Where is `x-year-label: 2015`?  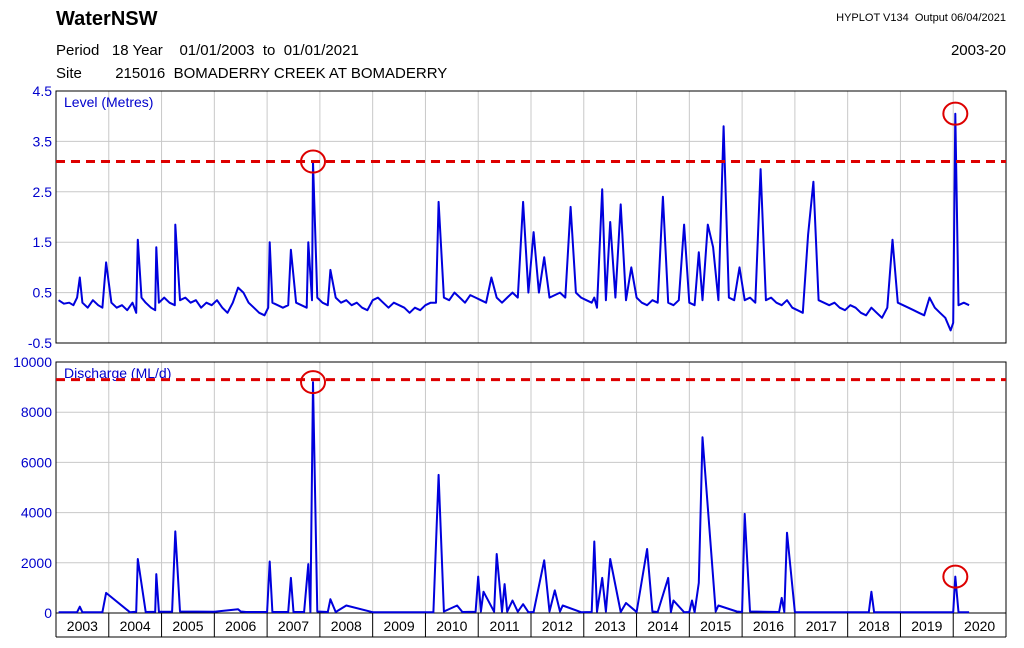
x-year-label: 2015 is located at coordinates (715, 626).